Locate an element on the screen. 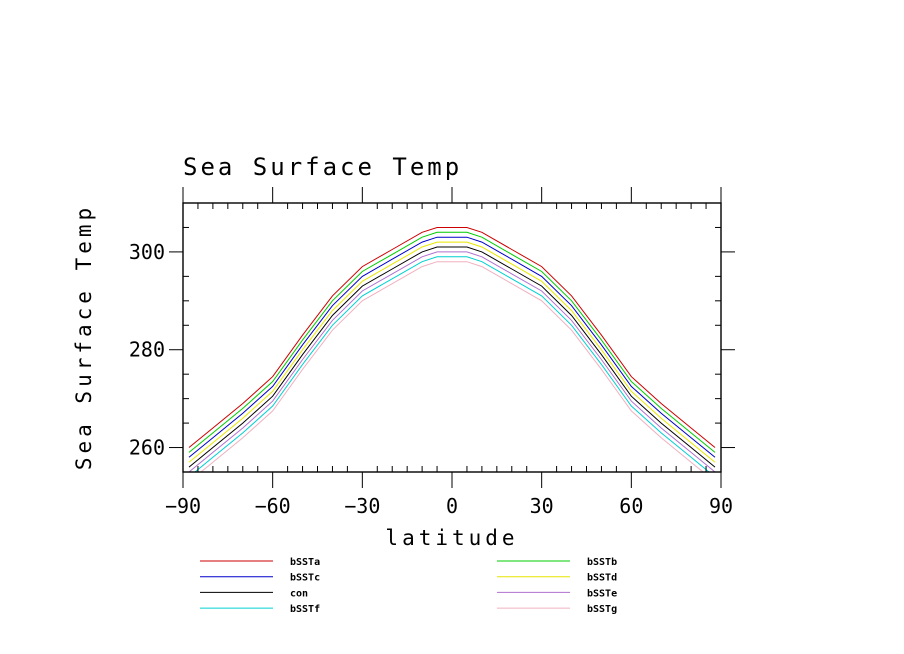 The width and height of the screenshot is (904, 654). legend-label-bSSTa: bSSTa is located at coordinates (305, 562).